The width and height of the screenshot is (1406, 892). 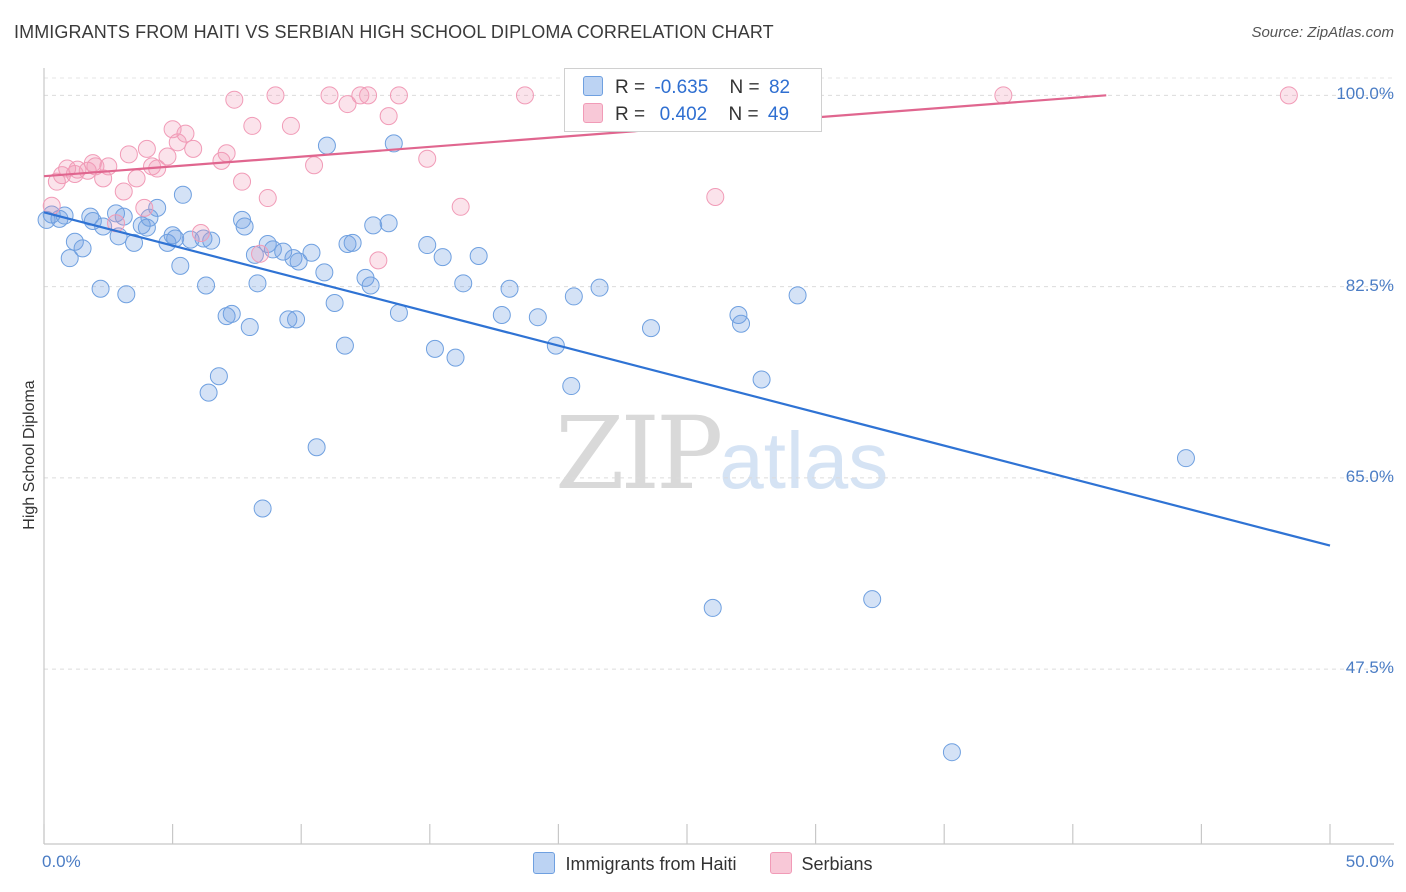 What do you see at coordinates (544, 863) in the screenshot?
I see `haiti-legend-swatch` at bounding box center [544, 863].